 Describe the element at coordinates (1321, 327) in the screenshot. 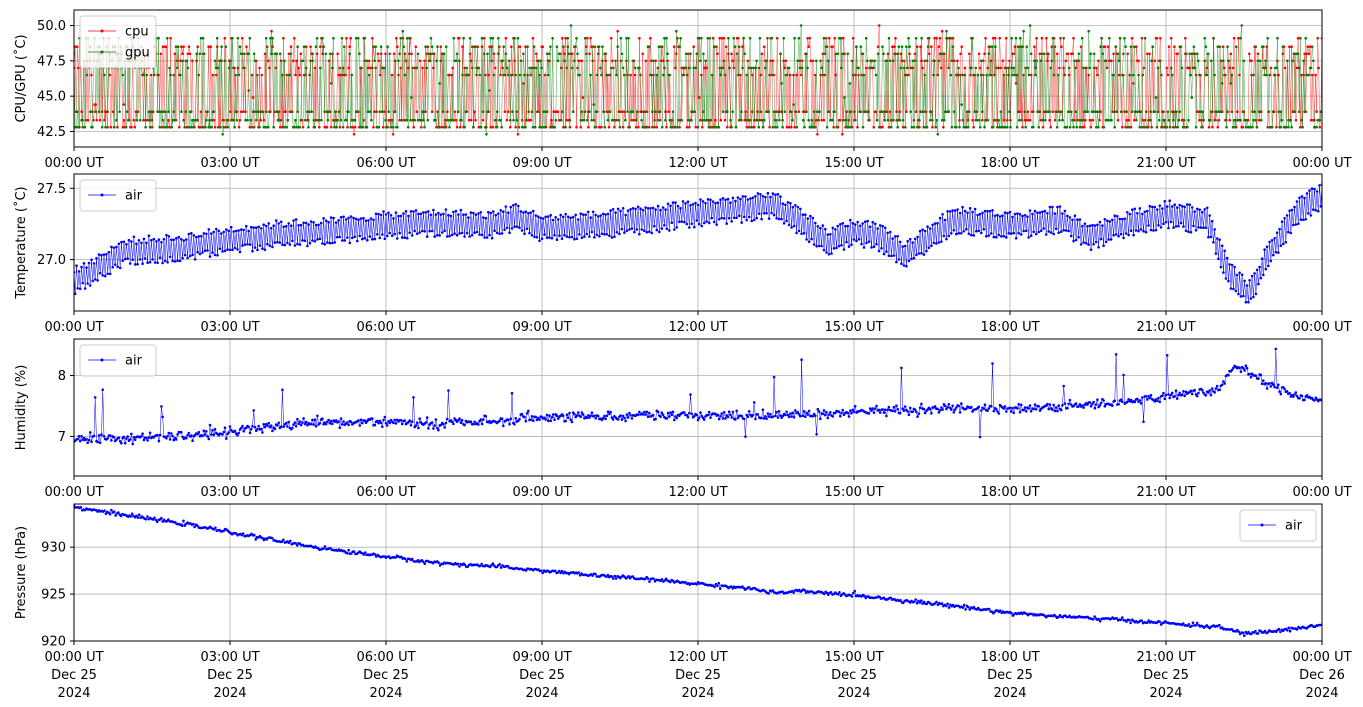

I see `x-tick-label: 00:00 UT` at that location.